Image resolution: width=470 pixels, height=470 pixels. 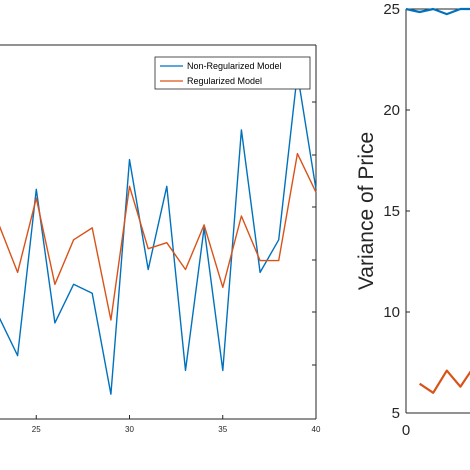 I want to click on right-y-tick-label: 15, so click(x=391, y=211).